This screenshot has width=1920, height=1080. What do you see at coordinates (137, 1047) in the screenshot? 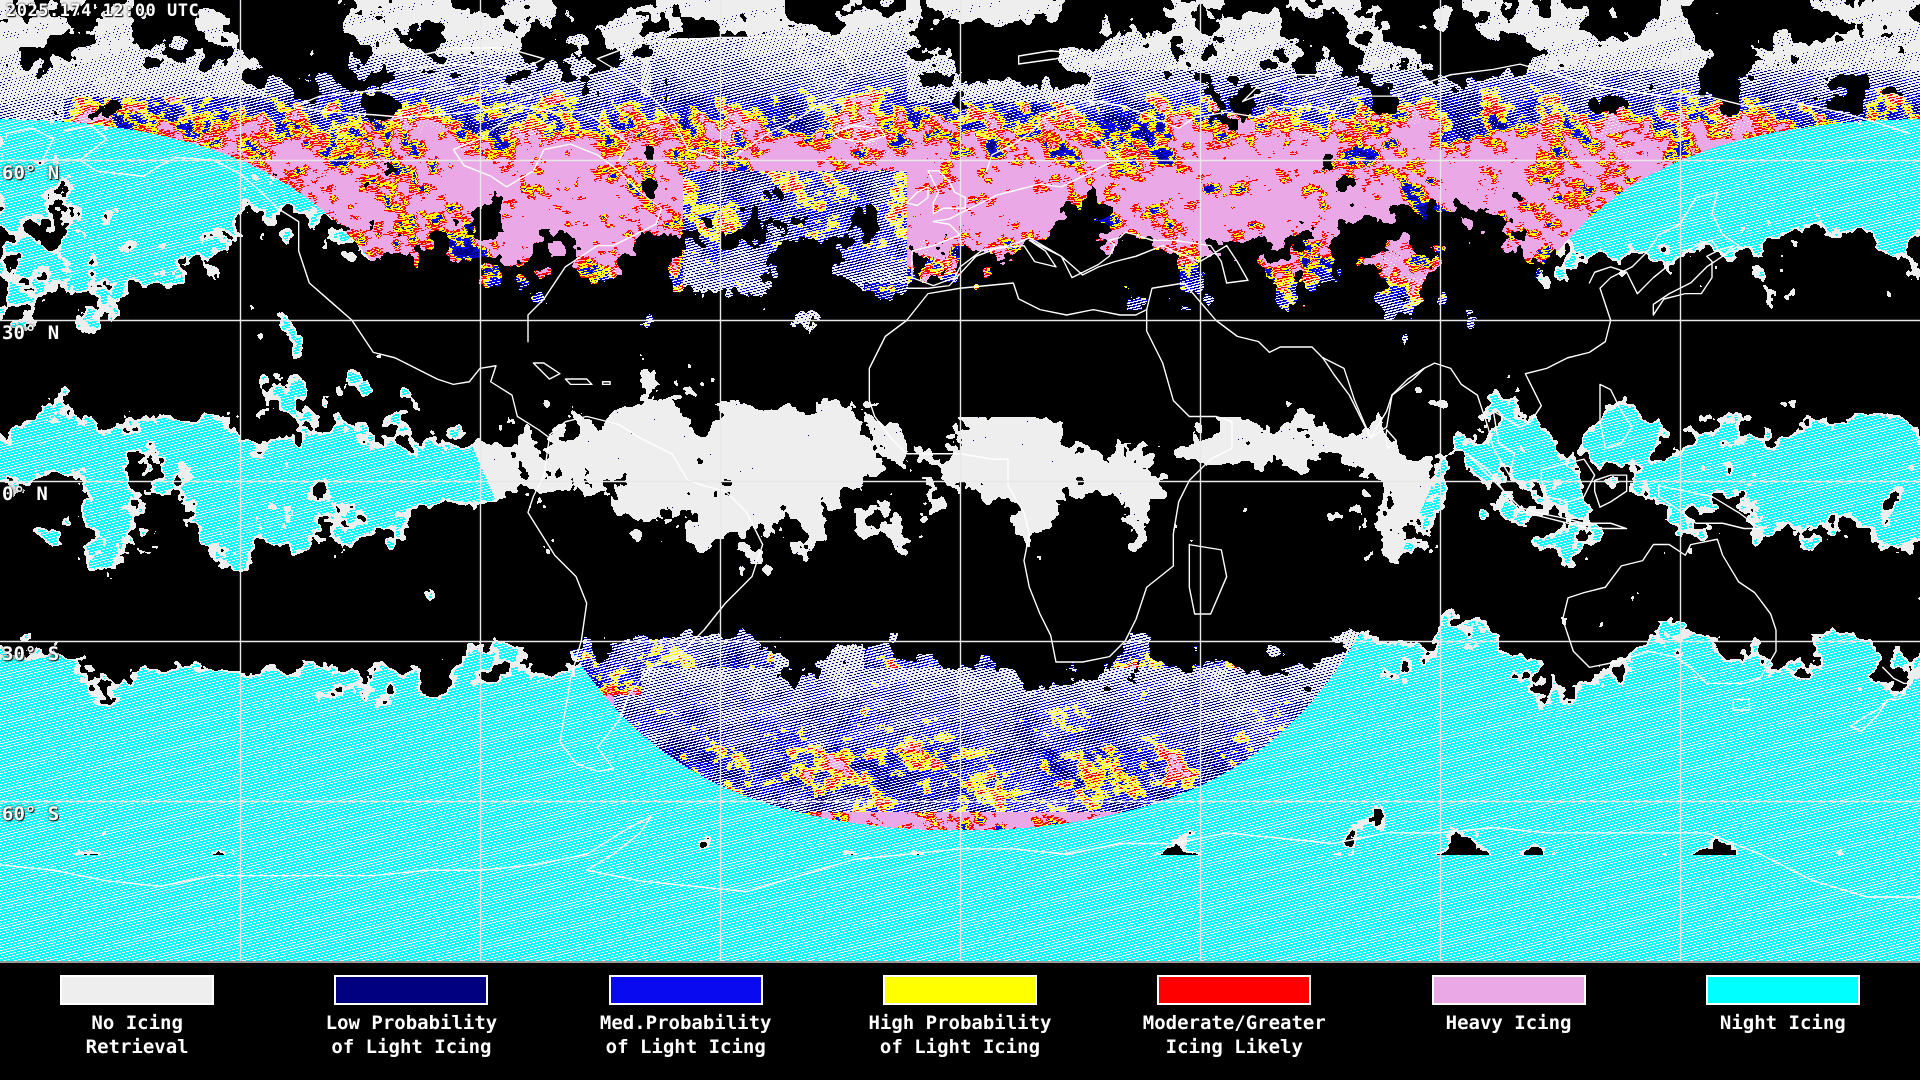
I see `legend-label-line2: Retrieval` at bounding box center [137, 1047].